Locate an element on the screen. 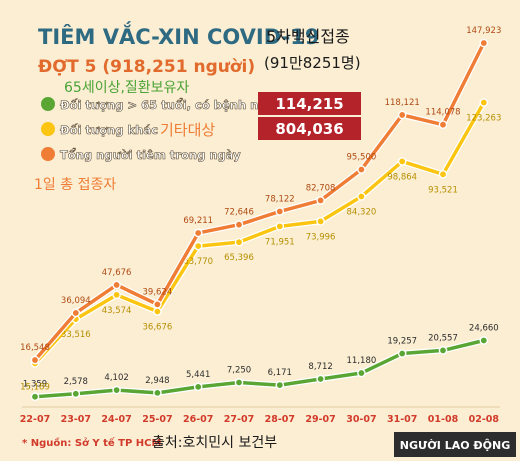  x-tick-label: 28-07 is located at coordinates (280, 419).